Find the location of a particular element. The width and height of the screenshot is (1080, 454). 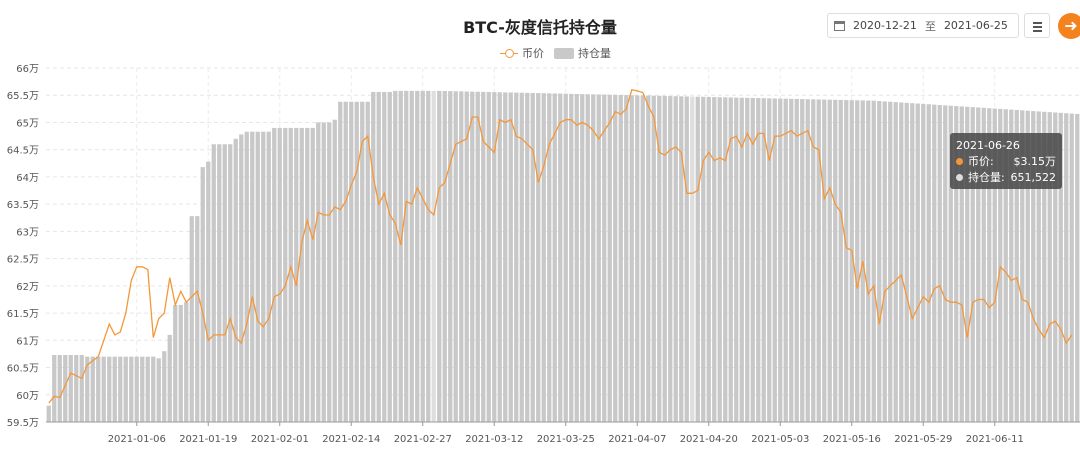

bar-legend-icon is located at coordinates (564, 53).